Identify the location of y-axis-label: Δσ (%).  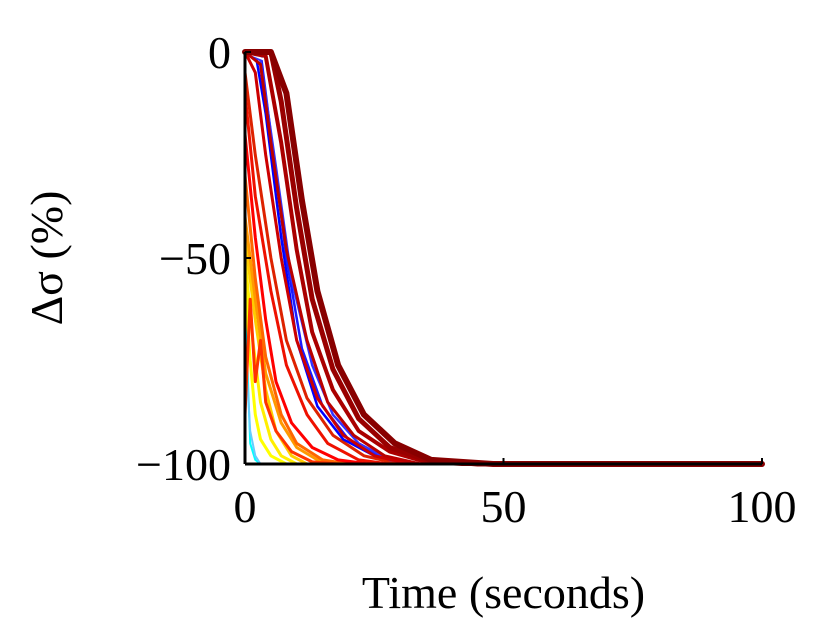
(46, 258).